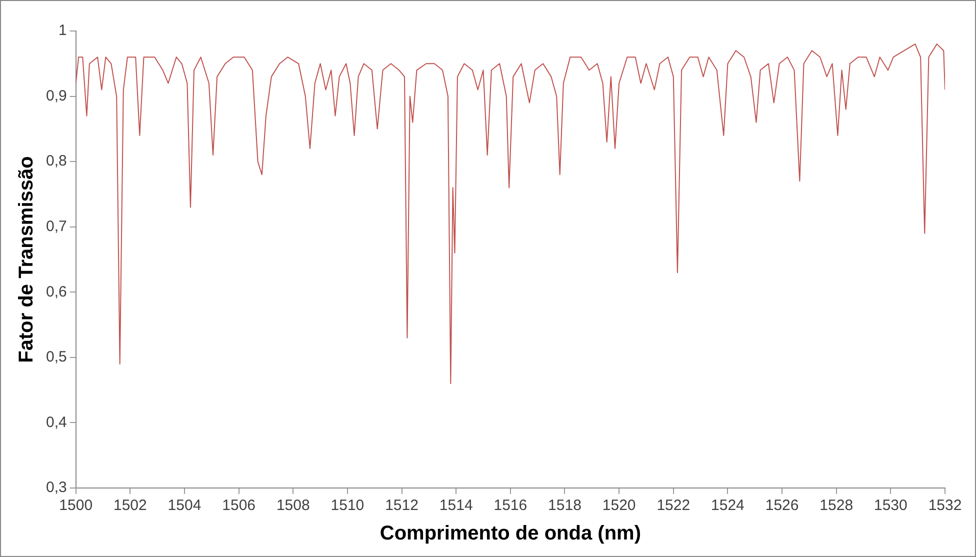 The width and height of the screenshot is (976, 557). Describe the element at coordinates (619, 505) in the screenshot. I see `x-tick-label: 1520` at that location.